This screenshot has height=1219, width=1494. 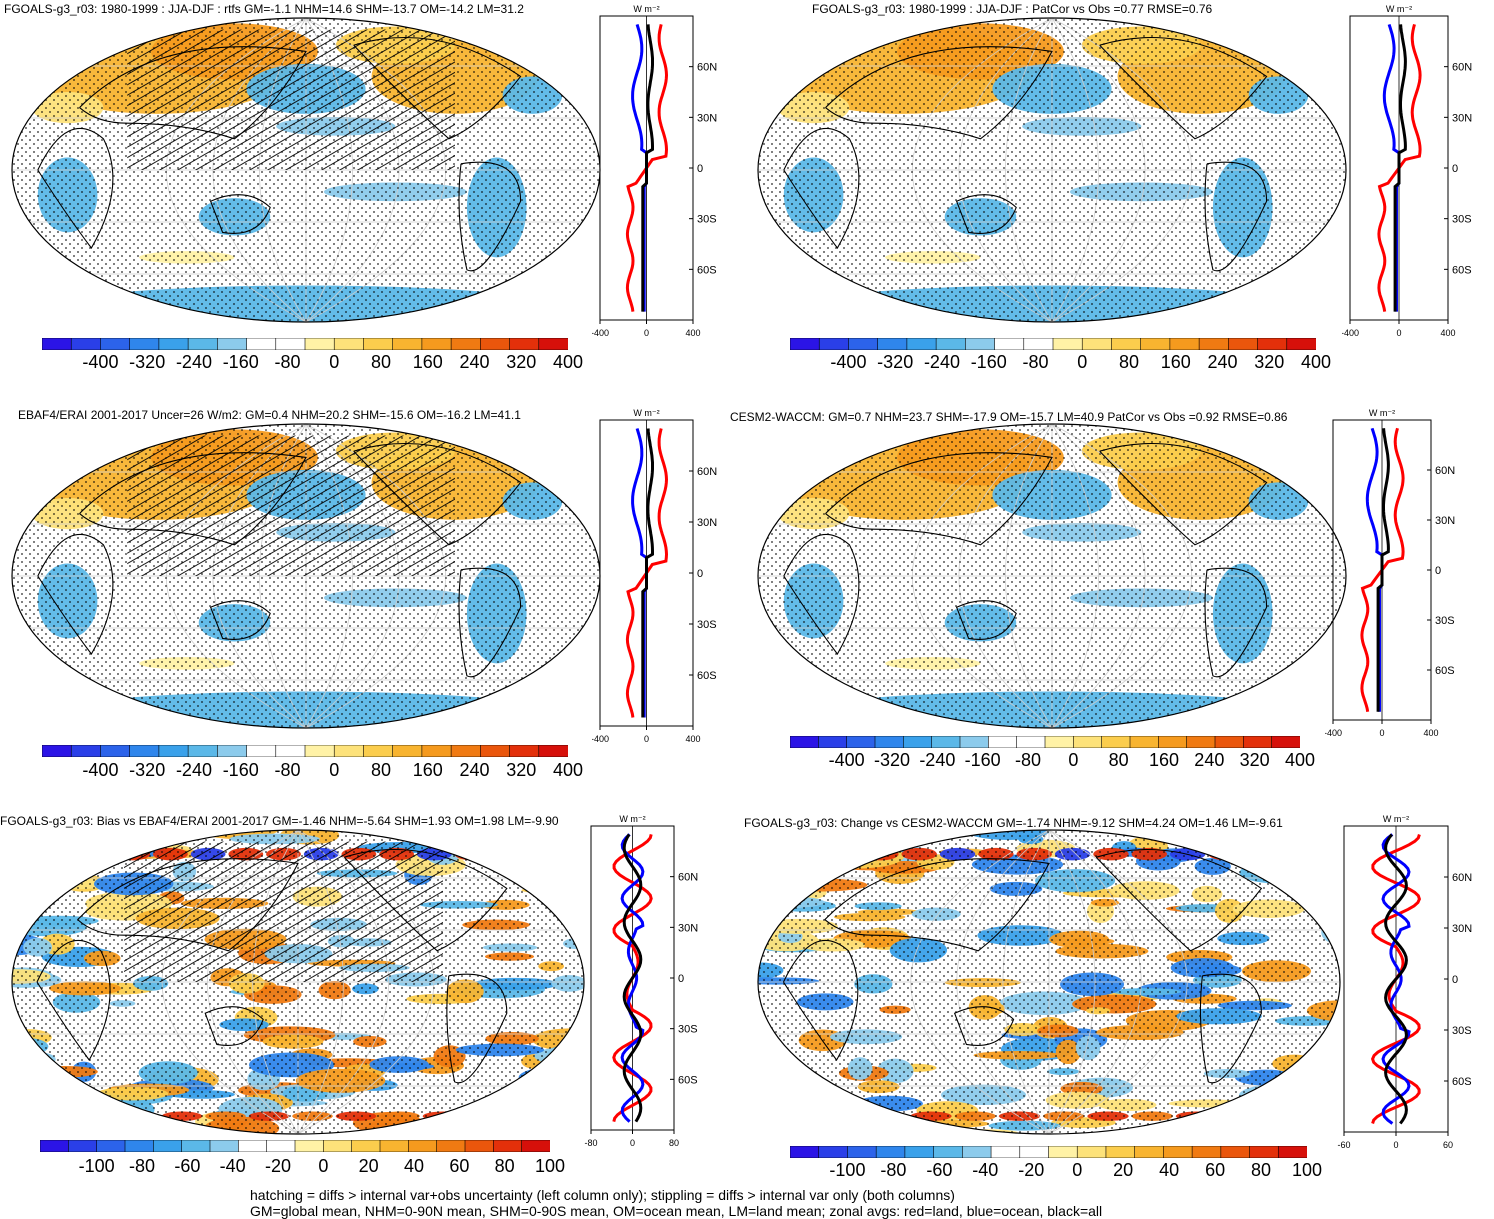 What do you see at coordinates (283, 911) in the screenshot?
I see `hatching` at bounding box center [283, 911].